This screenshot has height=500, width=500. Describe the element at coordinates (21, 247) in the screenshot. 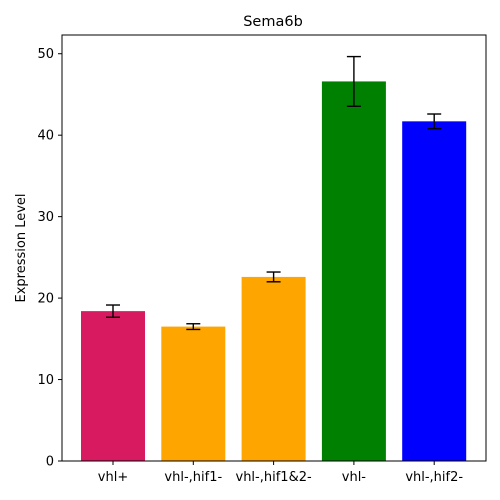

I see `y-axis-title: Expression Level` at that location.